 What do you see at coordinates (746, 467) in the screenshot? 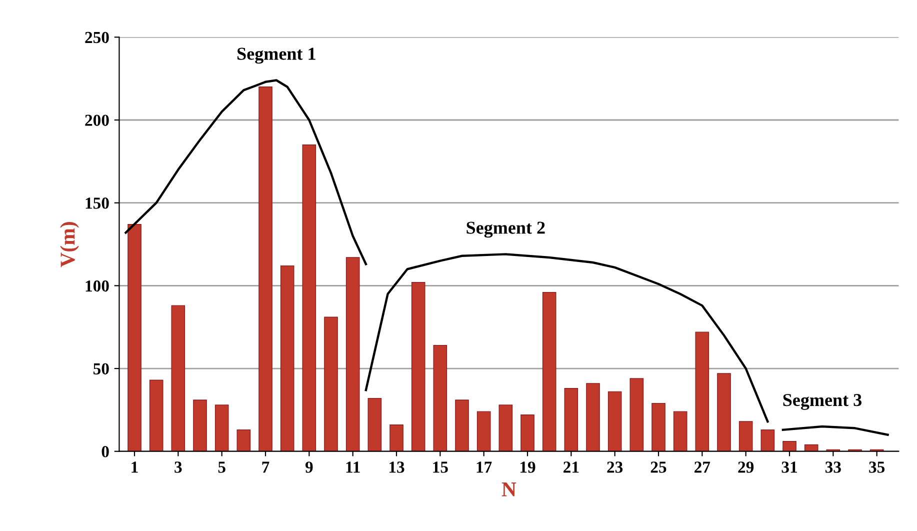
I see `x-tick-label: 29` at bounding box center [746, 467].